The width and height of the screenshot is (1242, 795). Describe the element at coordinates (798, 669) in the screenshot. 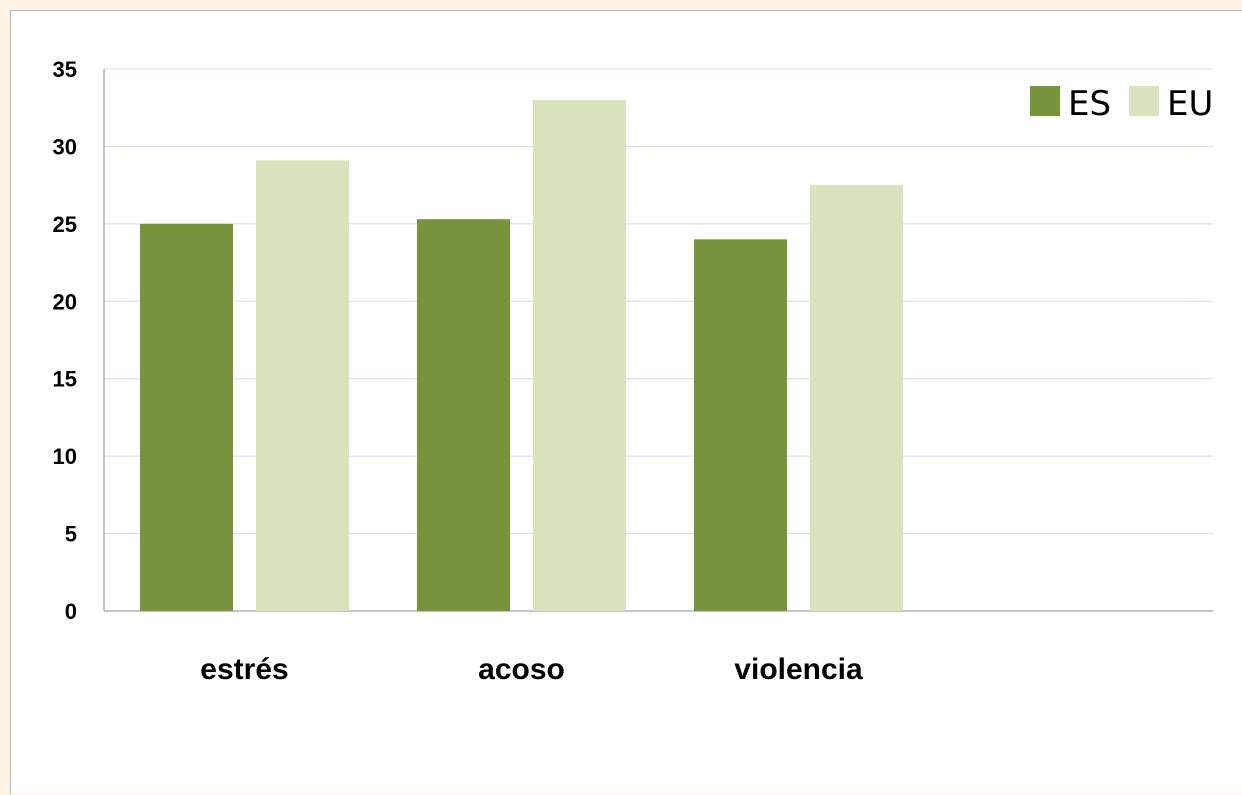

I see `category-label: violencia` at that location.